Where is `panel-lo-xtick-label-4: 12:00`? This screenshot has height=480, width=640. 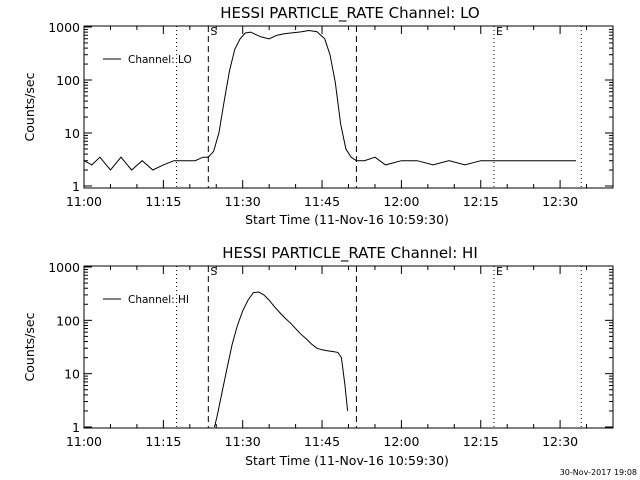 panel-lo-xtick-label-4: 12:00 is located at coordinates (401, 201).